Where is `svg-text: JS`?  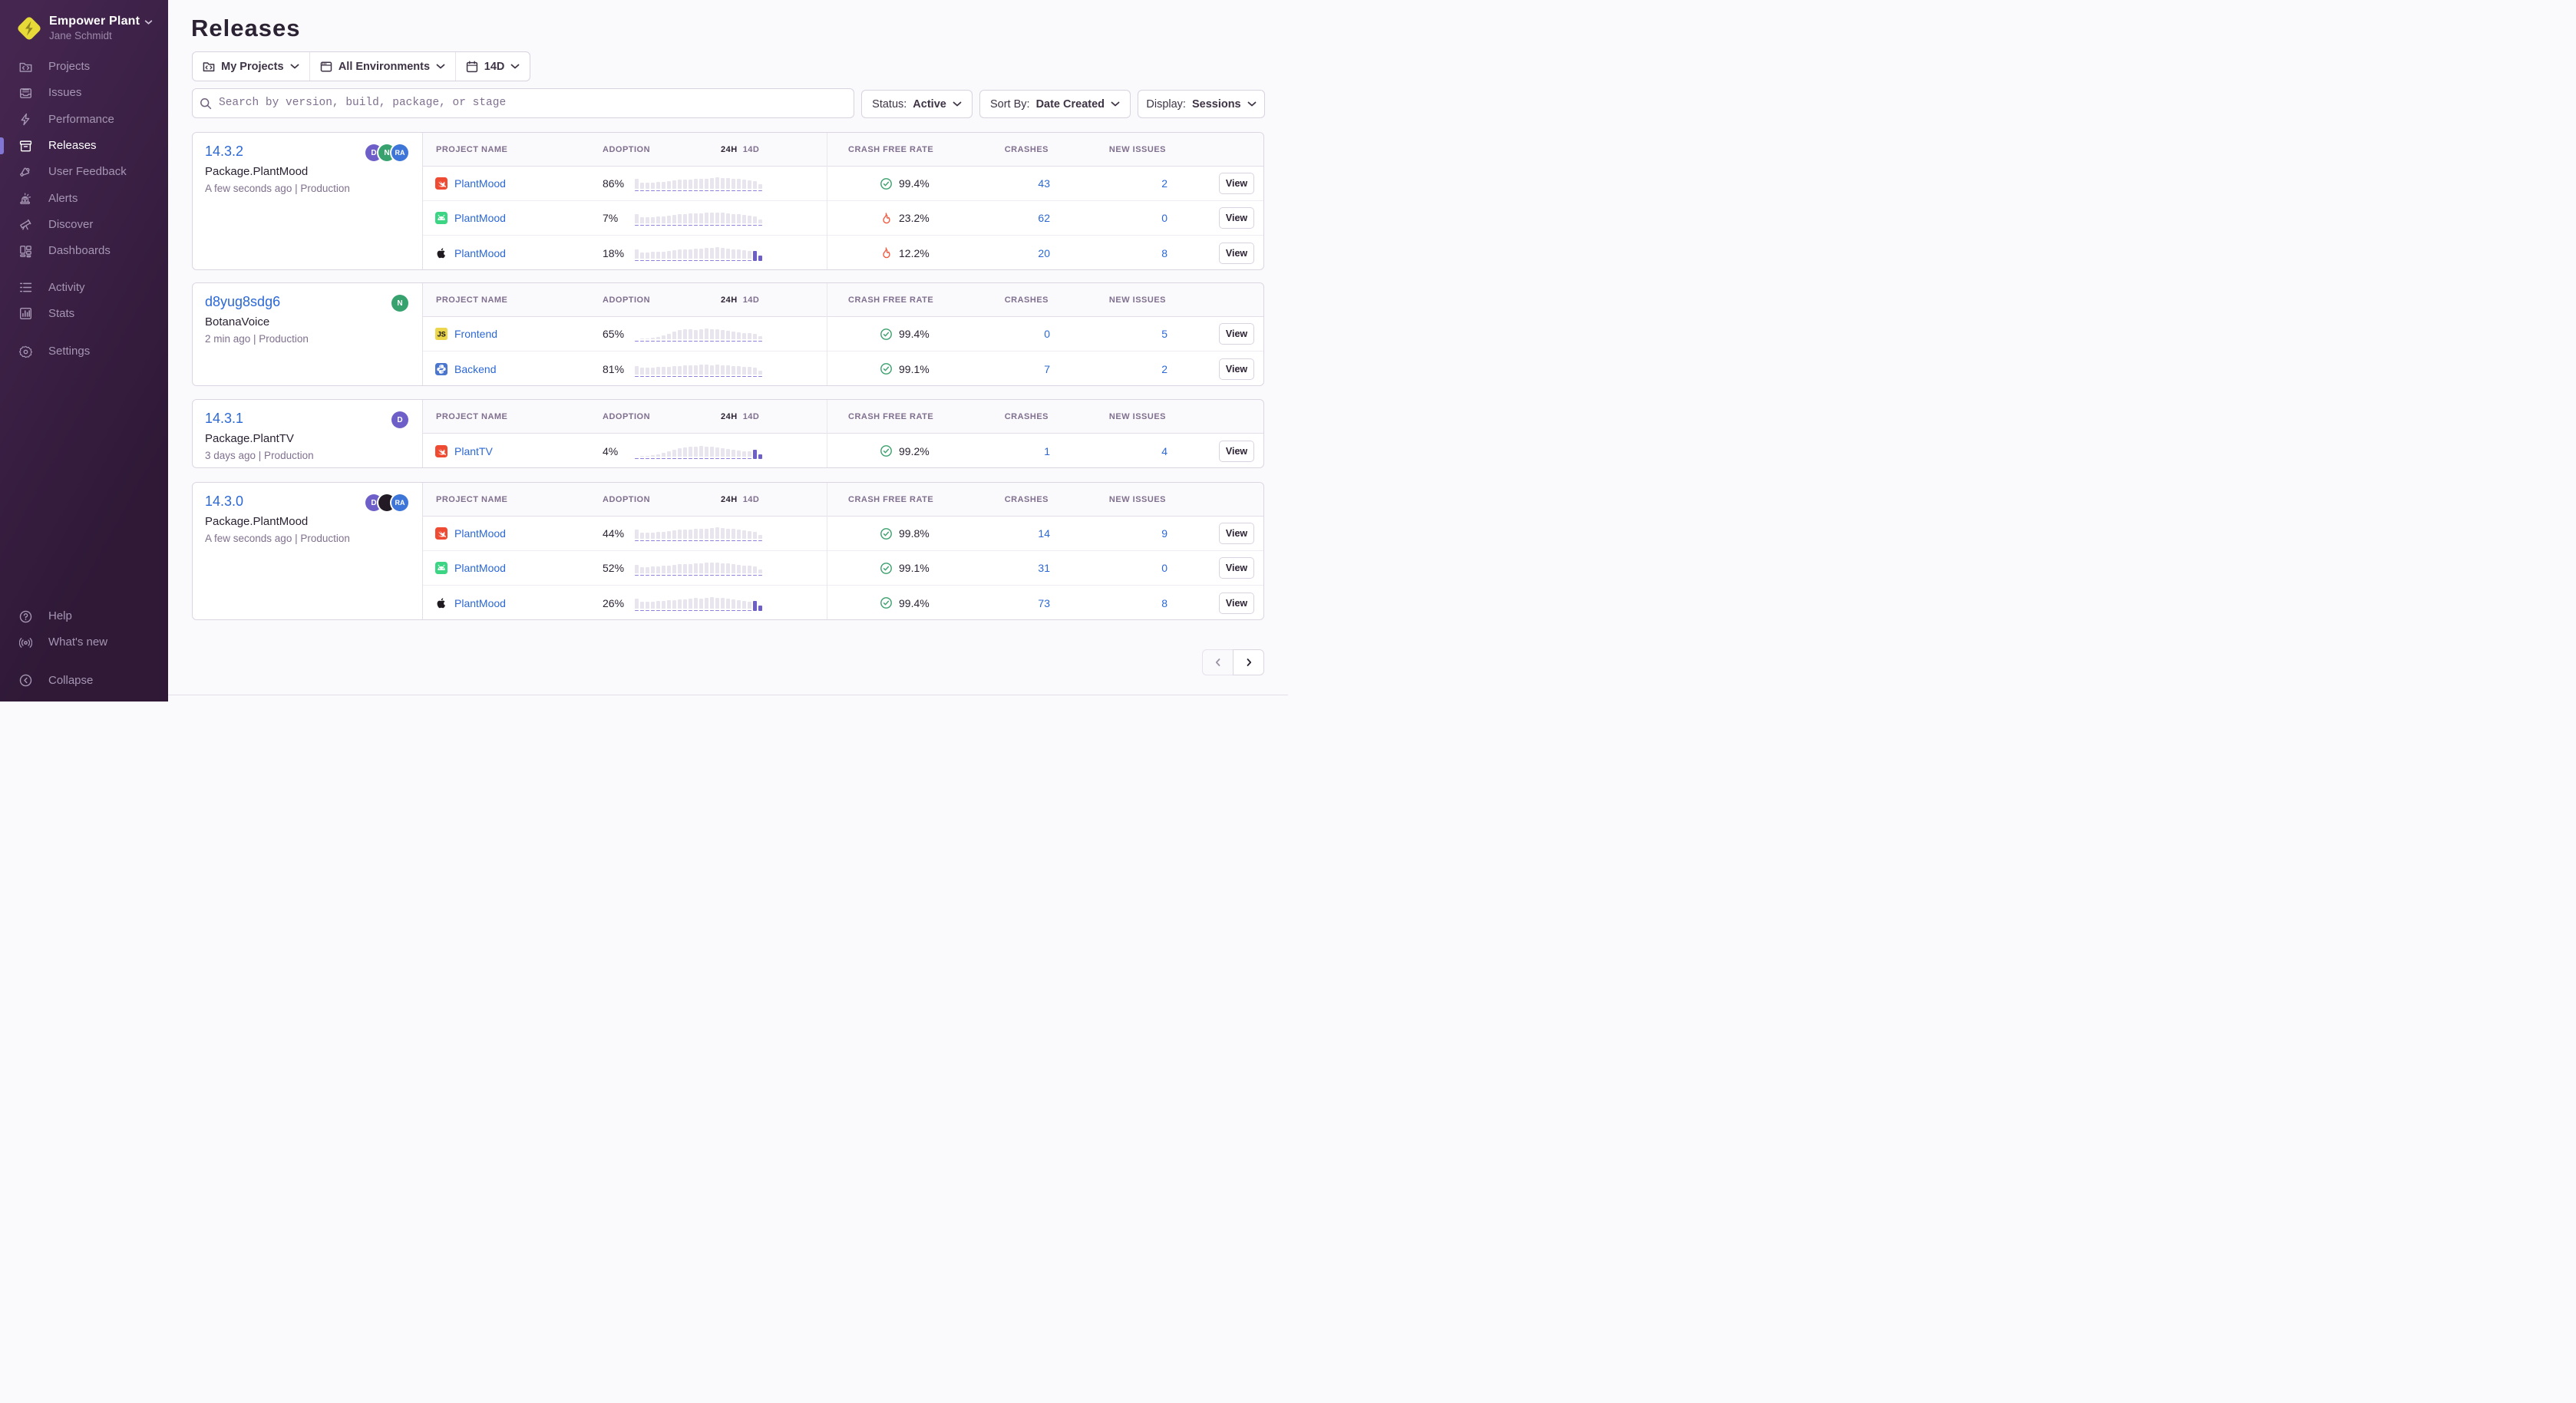
svg-text: JS is located at coordinates (442, 334).